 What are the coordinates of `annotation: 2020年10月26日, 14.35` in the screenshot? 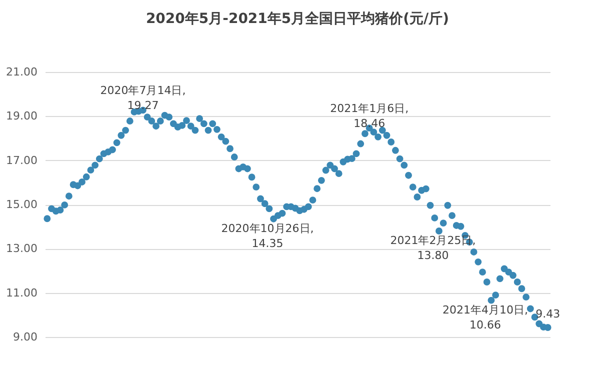 It's located at (267, 236).